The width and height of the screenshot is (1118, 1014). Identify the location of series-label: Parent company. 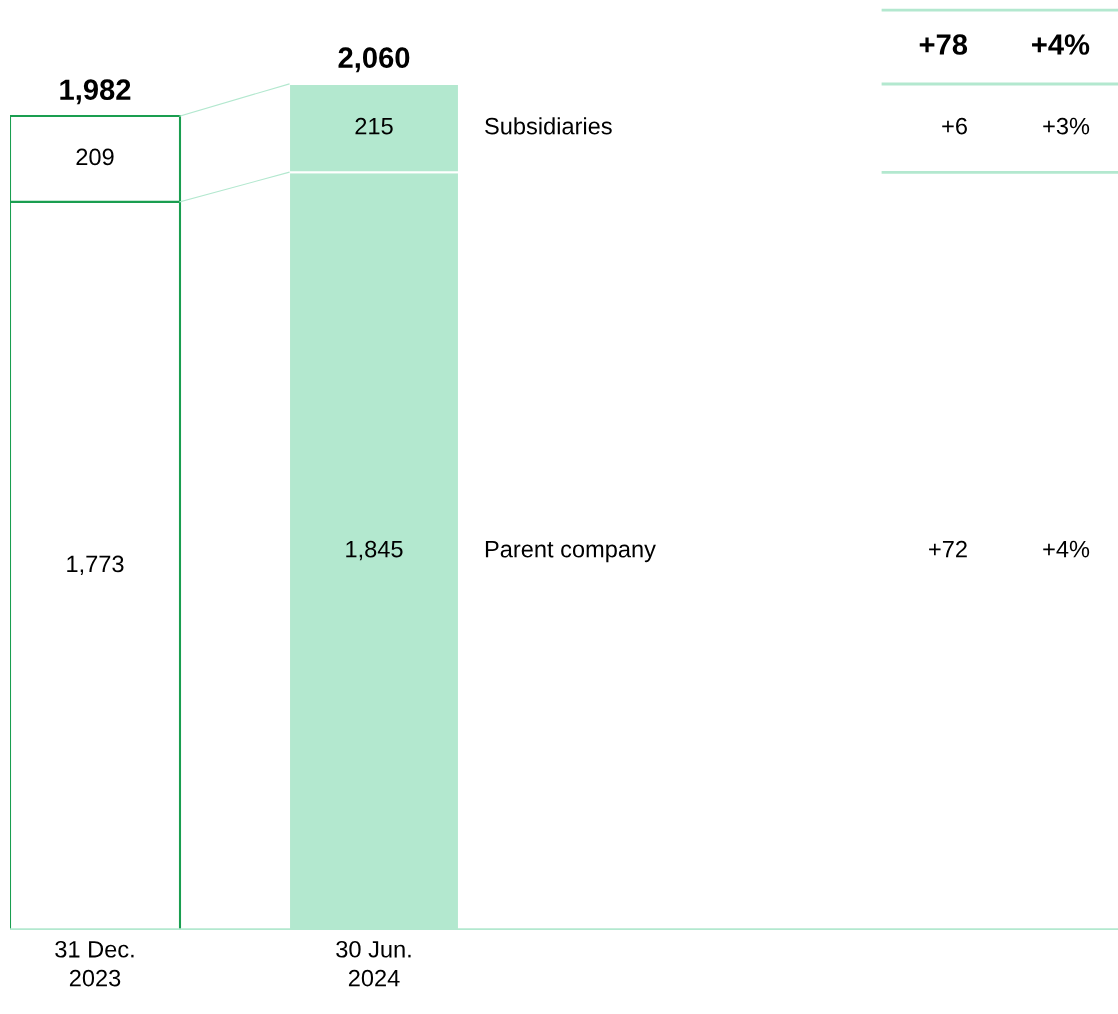
(570, 552).